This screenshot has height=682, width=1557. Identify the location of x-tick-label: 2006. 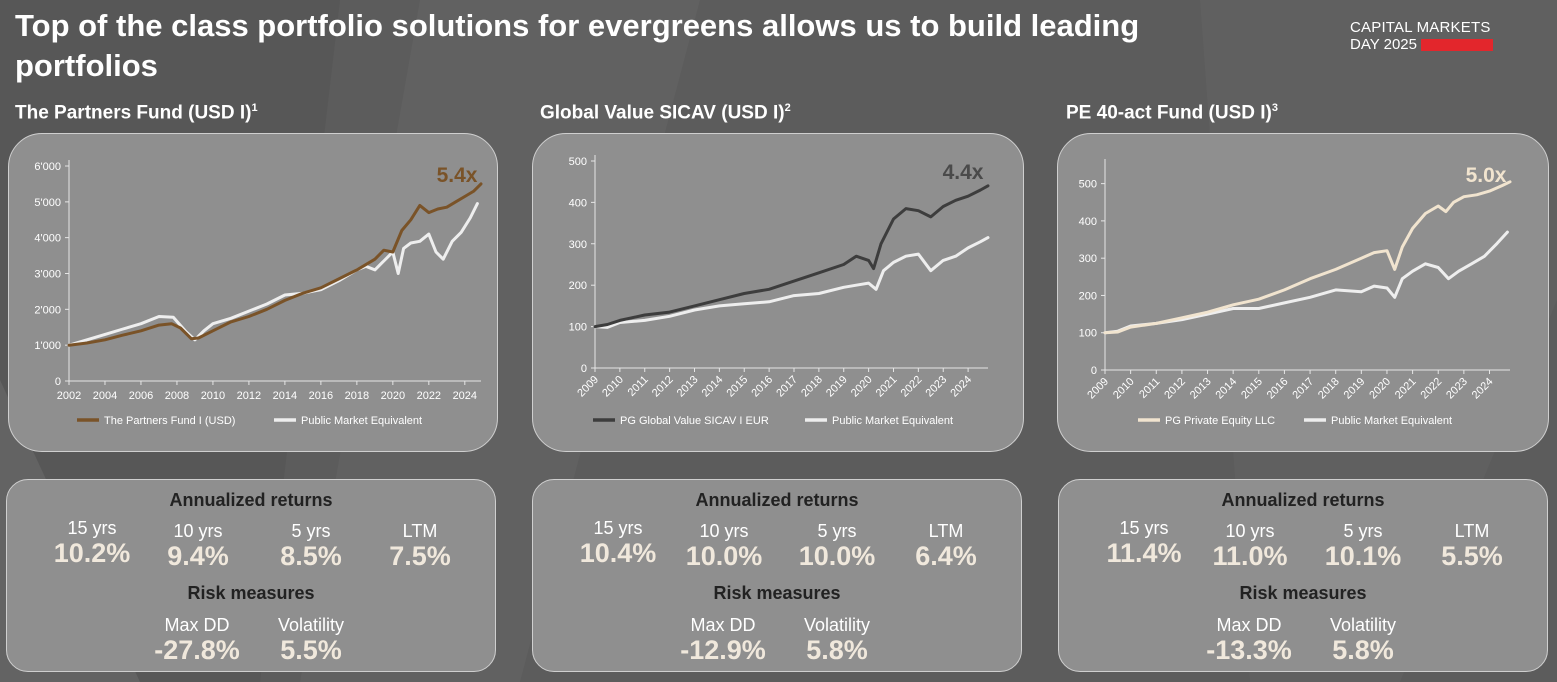
(141, 396).